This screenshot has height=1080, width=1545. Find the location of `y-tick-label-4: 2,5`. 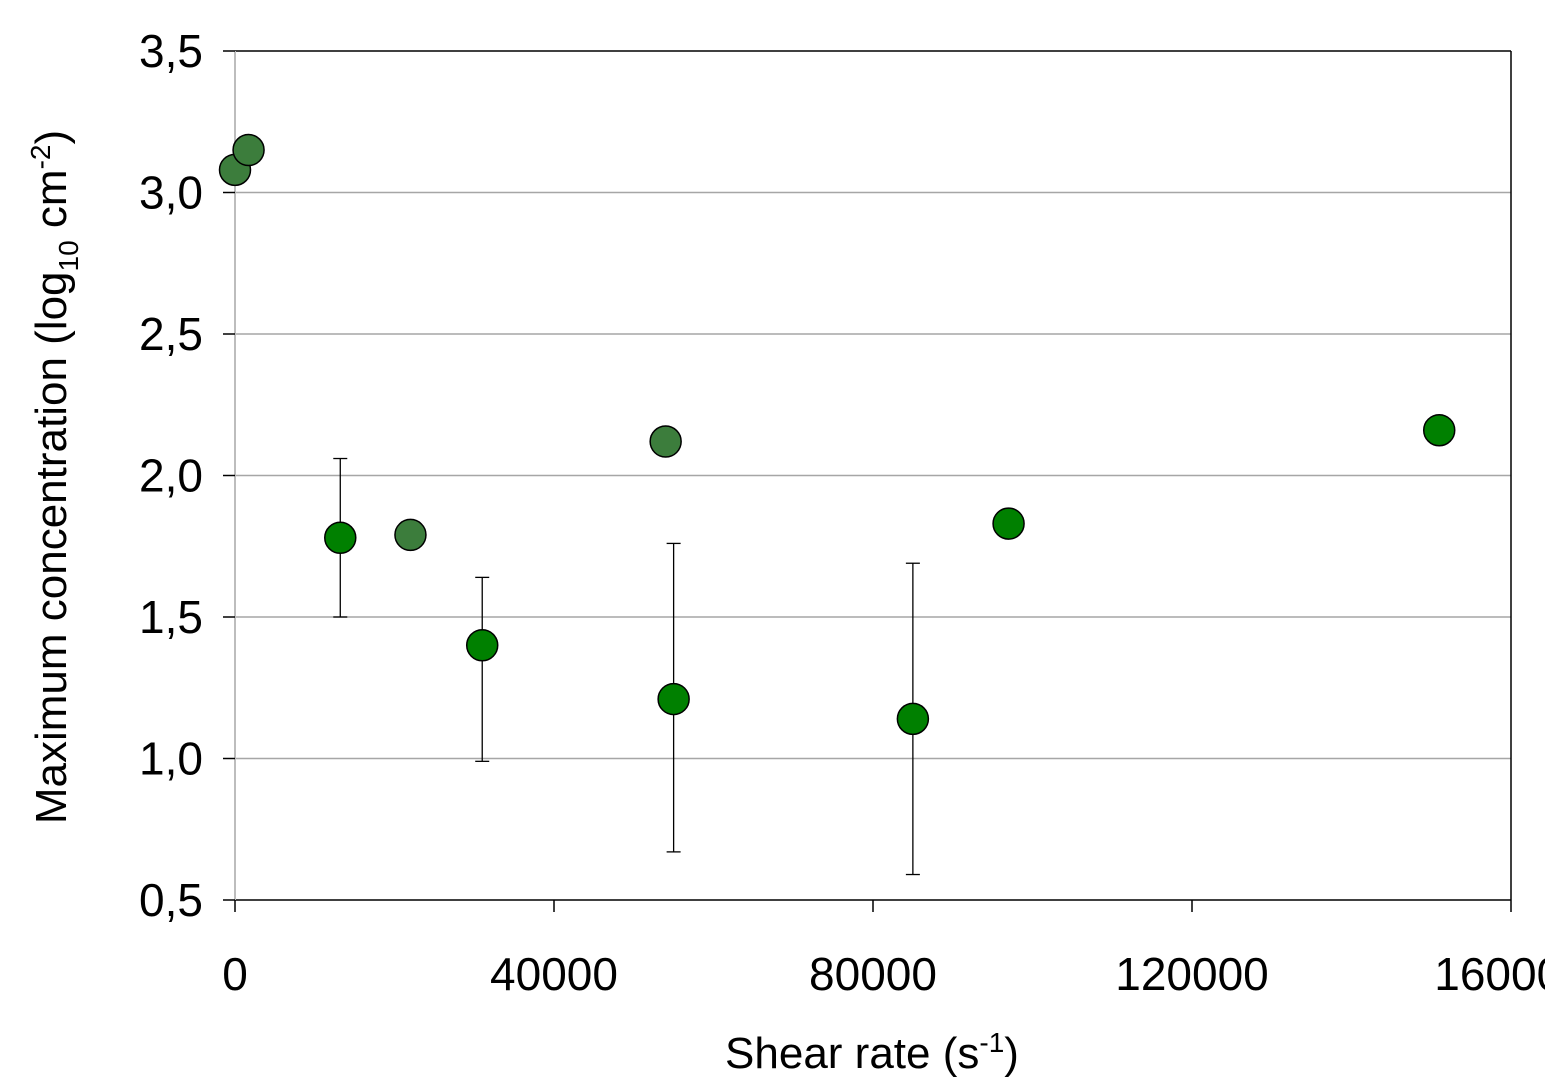

y-tick-label-4: 2,5 is located at coordinates (171, 334).